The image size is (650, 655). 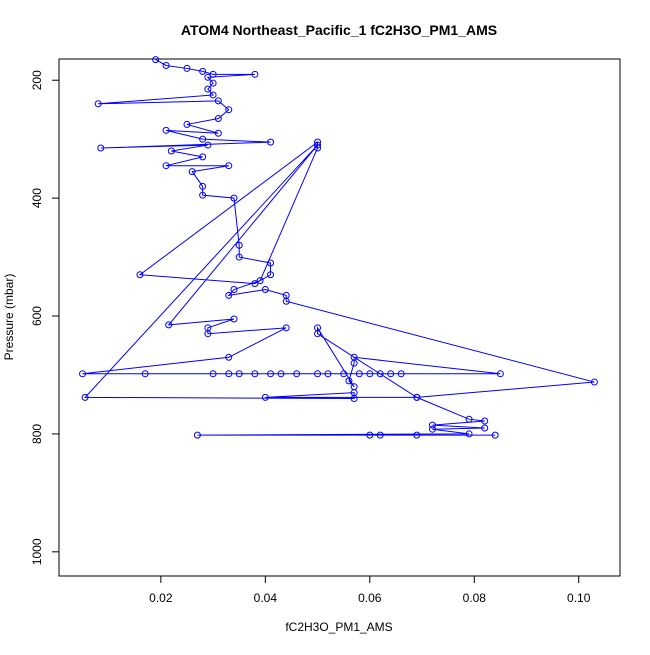 What do you see at coordinates (161, 598) in the screenshot?
I see `x-tick-label: 0.02` at bounding box center [161, 598].